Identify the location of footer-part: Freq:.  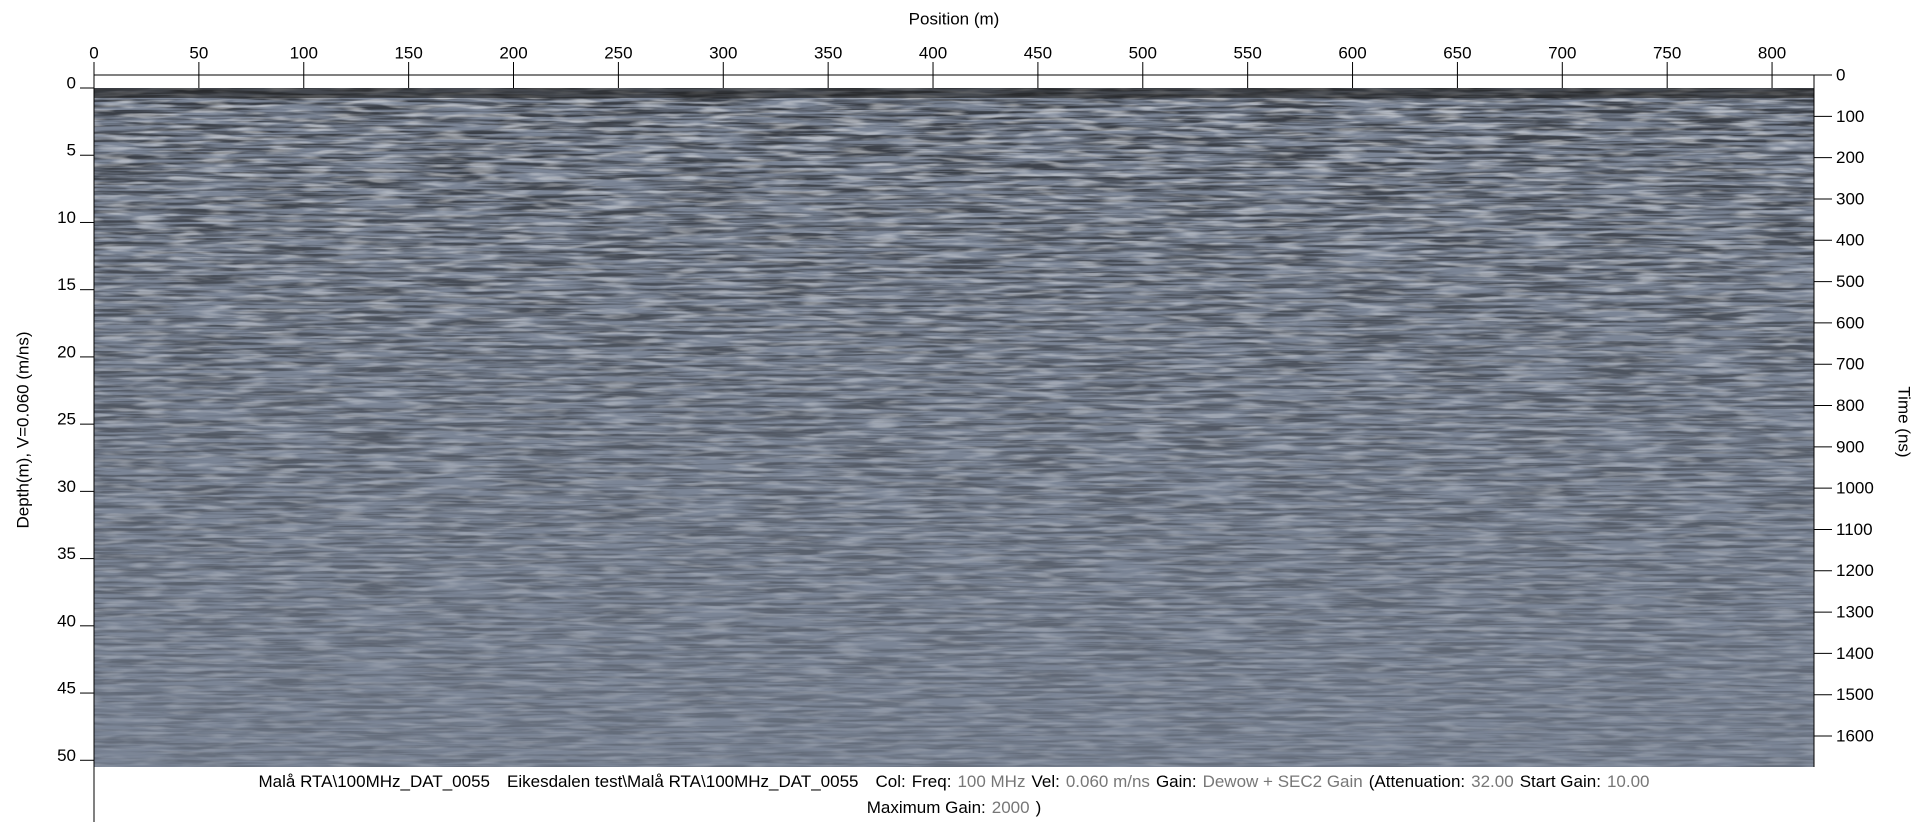
(932, 781).